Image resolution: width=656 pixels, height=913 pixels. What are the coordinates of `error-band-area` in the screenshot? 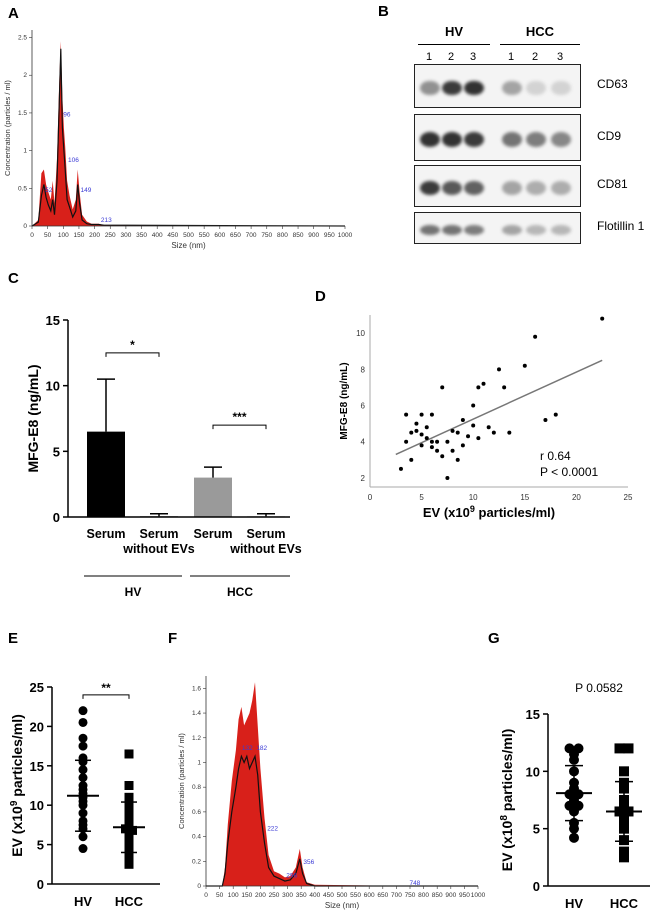 It's located at (342, 784).